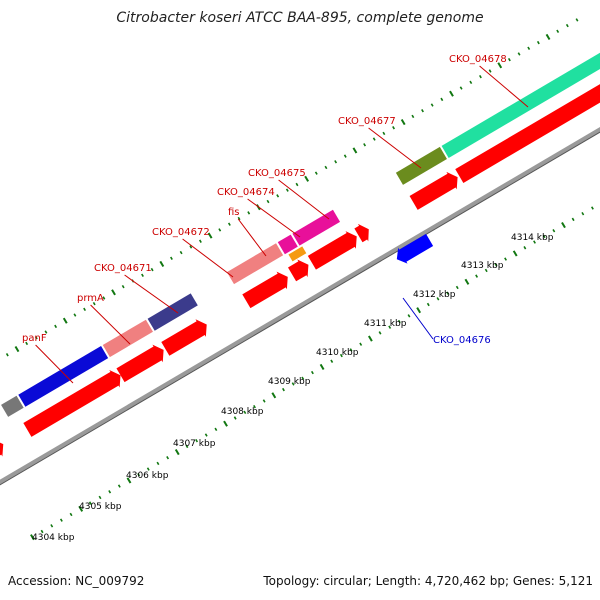 This screenshot has height=600, width=600. I want to click on scale-label: 4309 kbp, so click(289, 382).